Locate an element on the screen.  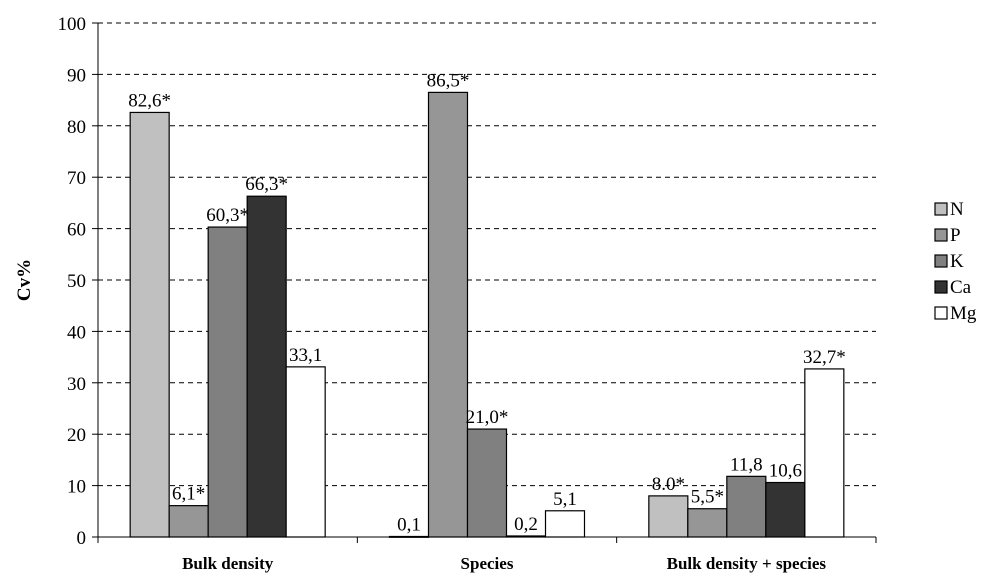
y-tick-label: 90 is located at coordinates (76, 75).